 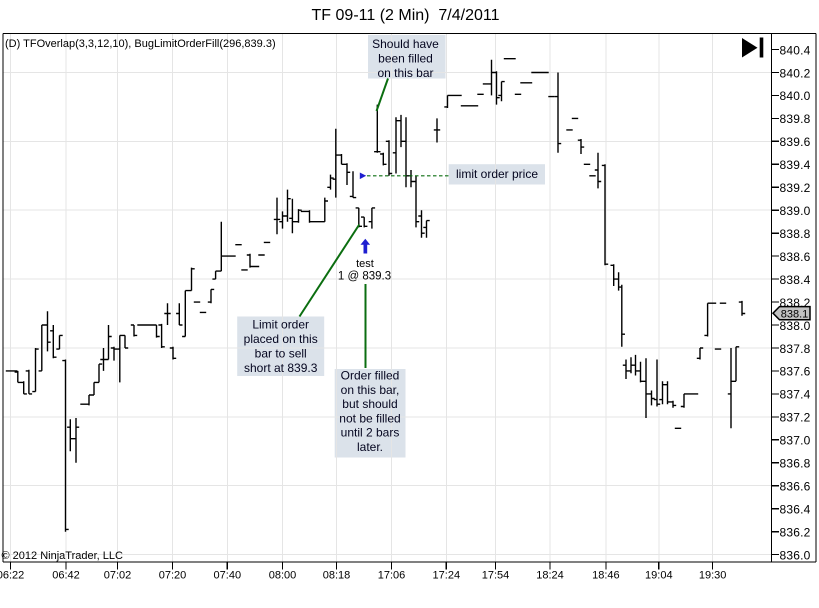 I want to click on svg-text: 06:42, so click(x=66, y=576).